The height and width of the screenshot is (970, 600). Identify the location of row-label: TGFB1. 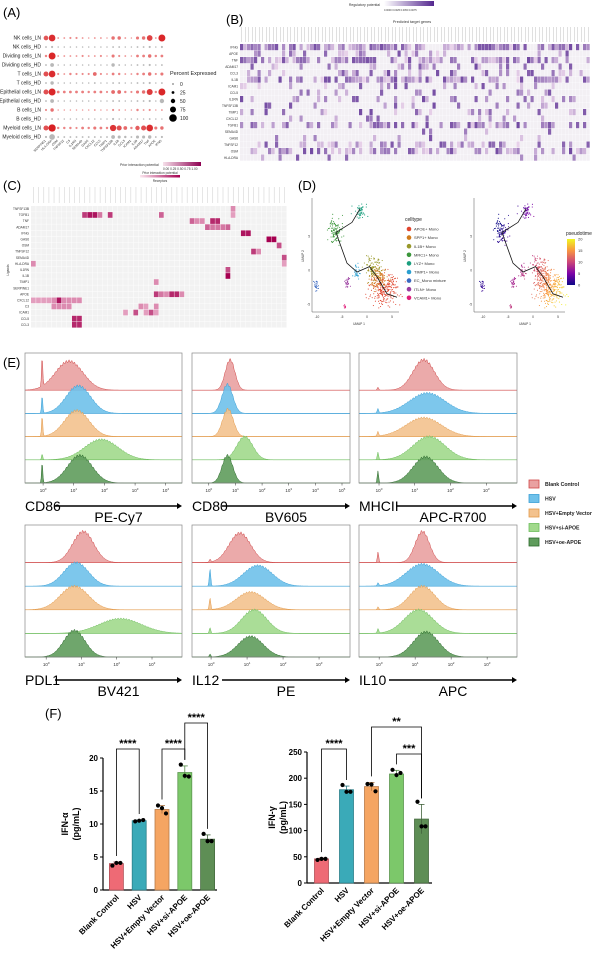
(233, 126).